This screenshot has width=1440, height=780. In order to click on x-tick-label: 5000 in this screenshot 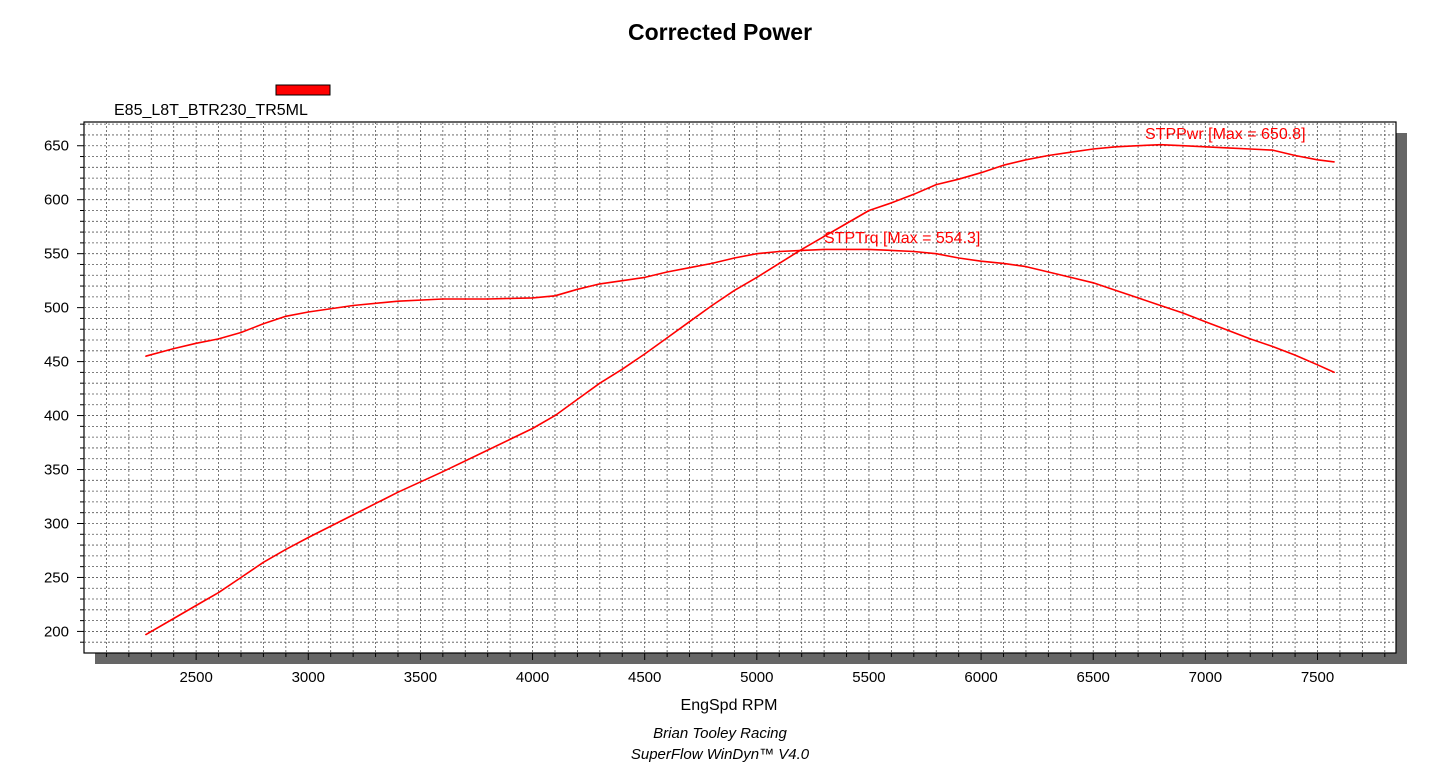, I will do `click(756, 677)`.